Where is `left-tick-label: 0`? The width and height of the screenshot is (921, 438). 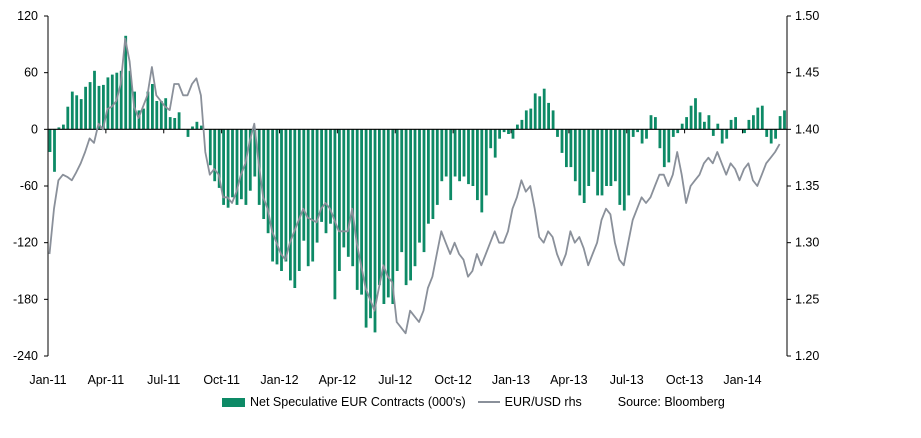
left-tick-label: 0 is located at coordinates (34, 129).